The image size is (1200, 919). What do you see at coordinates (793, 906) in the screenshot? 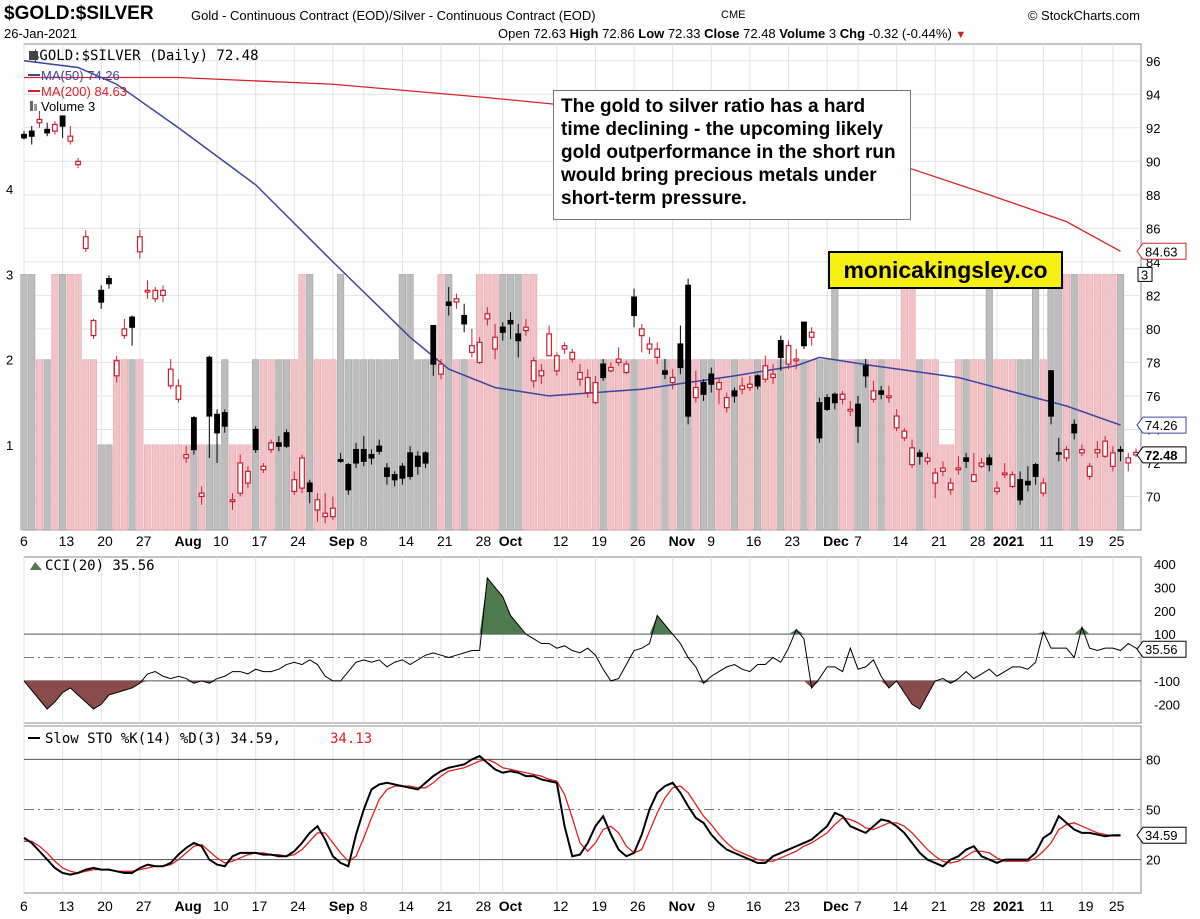
I see `x-date-label: 23` at bounding box center [793, 906].